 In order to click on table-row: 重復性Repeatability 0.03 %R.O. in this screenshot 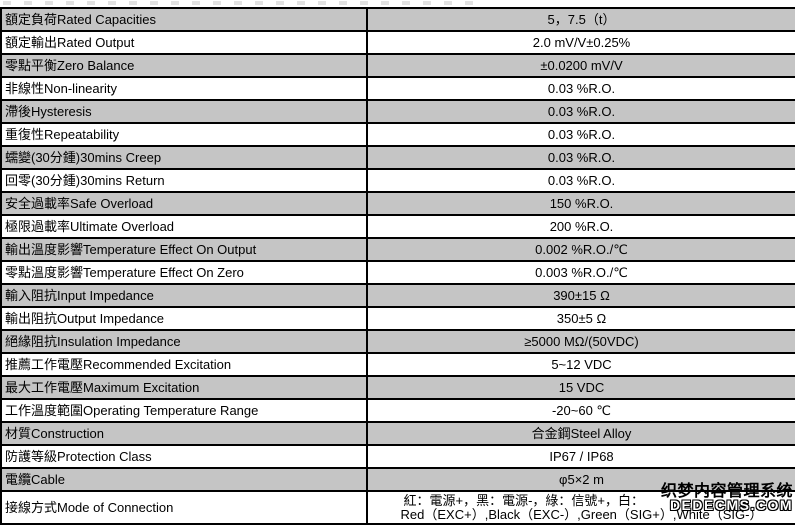, I will do `click(397, 134)`.